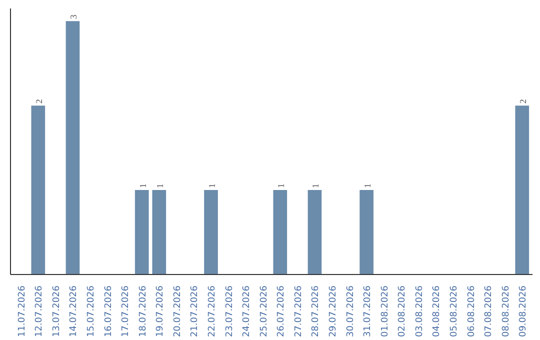  Describe the element at coordinates (368, 311) in the screenshot. I see `x-tick-label: 31.07.2026` at that location.